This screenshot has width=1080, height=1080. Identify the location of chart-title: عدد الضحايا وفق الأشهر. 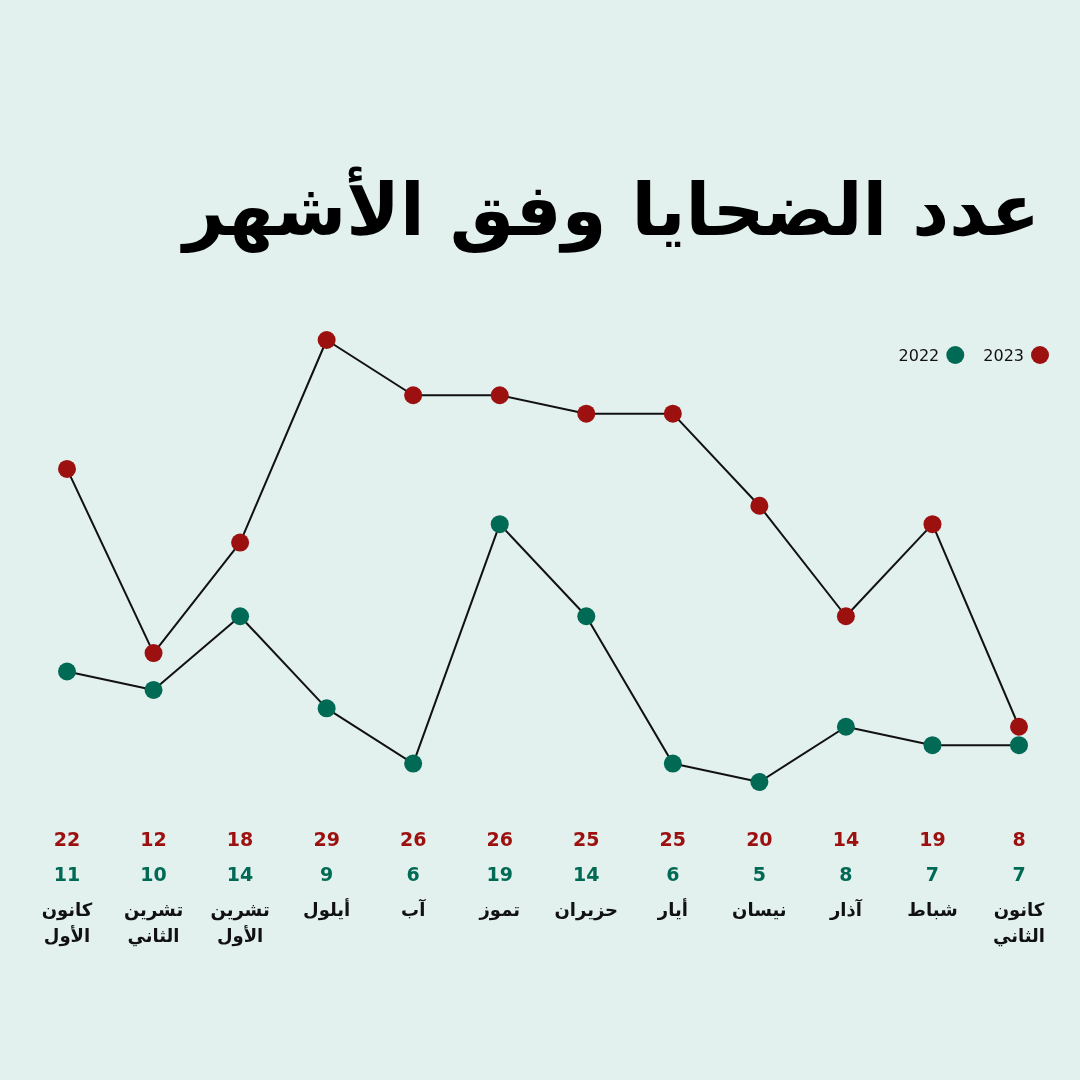
(610, 209).